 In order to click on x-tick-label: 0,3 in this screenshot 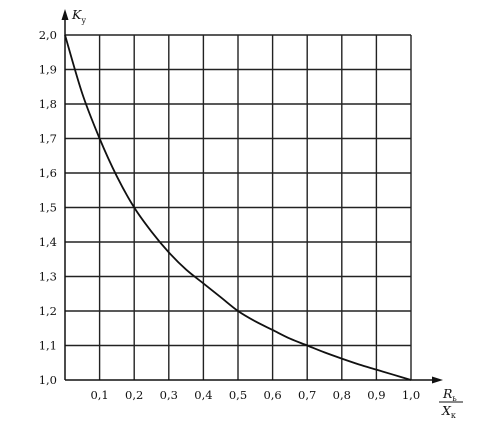, I will do `click(169, 395)`.